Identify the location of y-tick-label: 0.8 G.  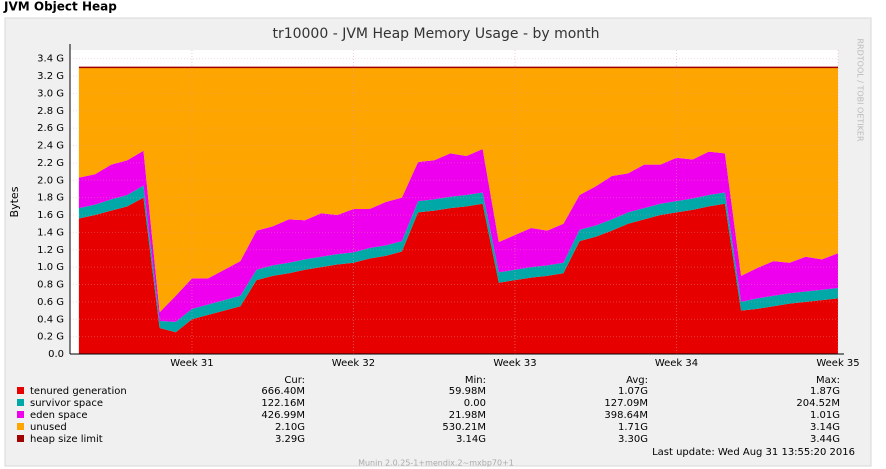
(50, 285).